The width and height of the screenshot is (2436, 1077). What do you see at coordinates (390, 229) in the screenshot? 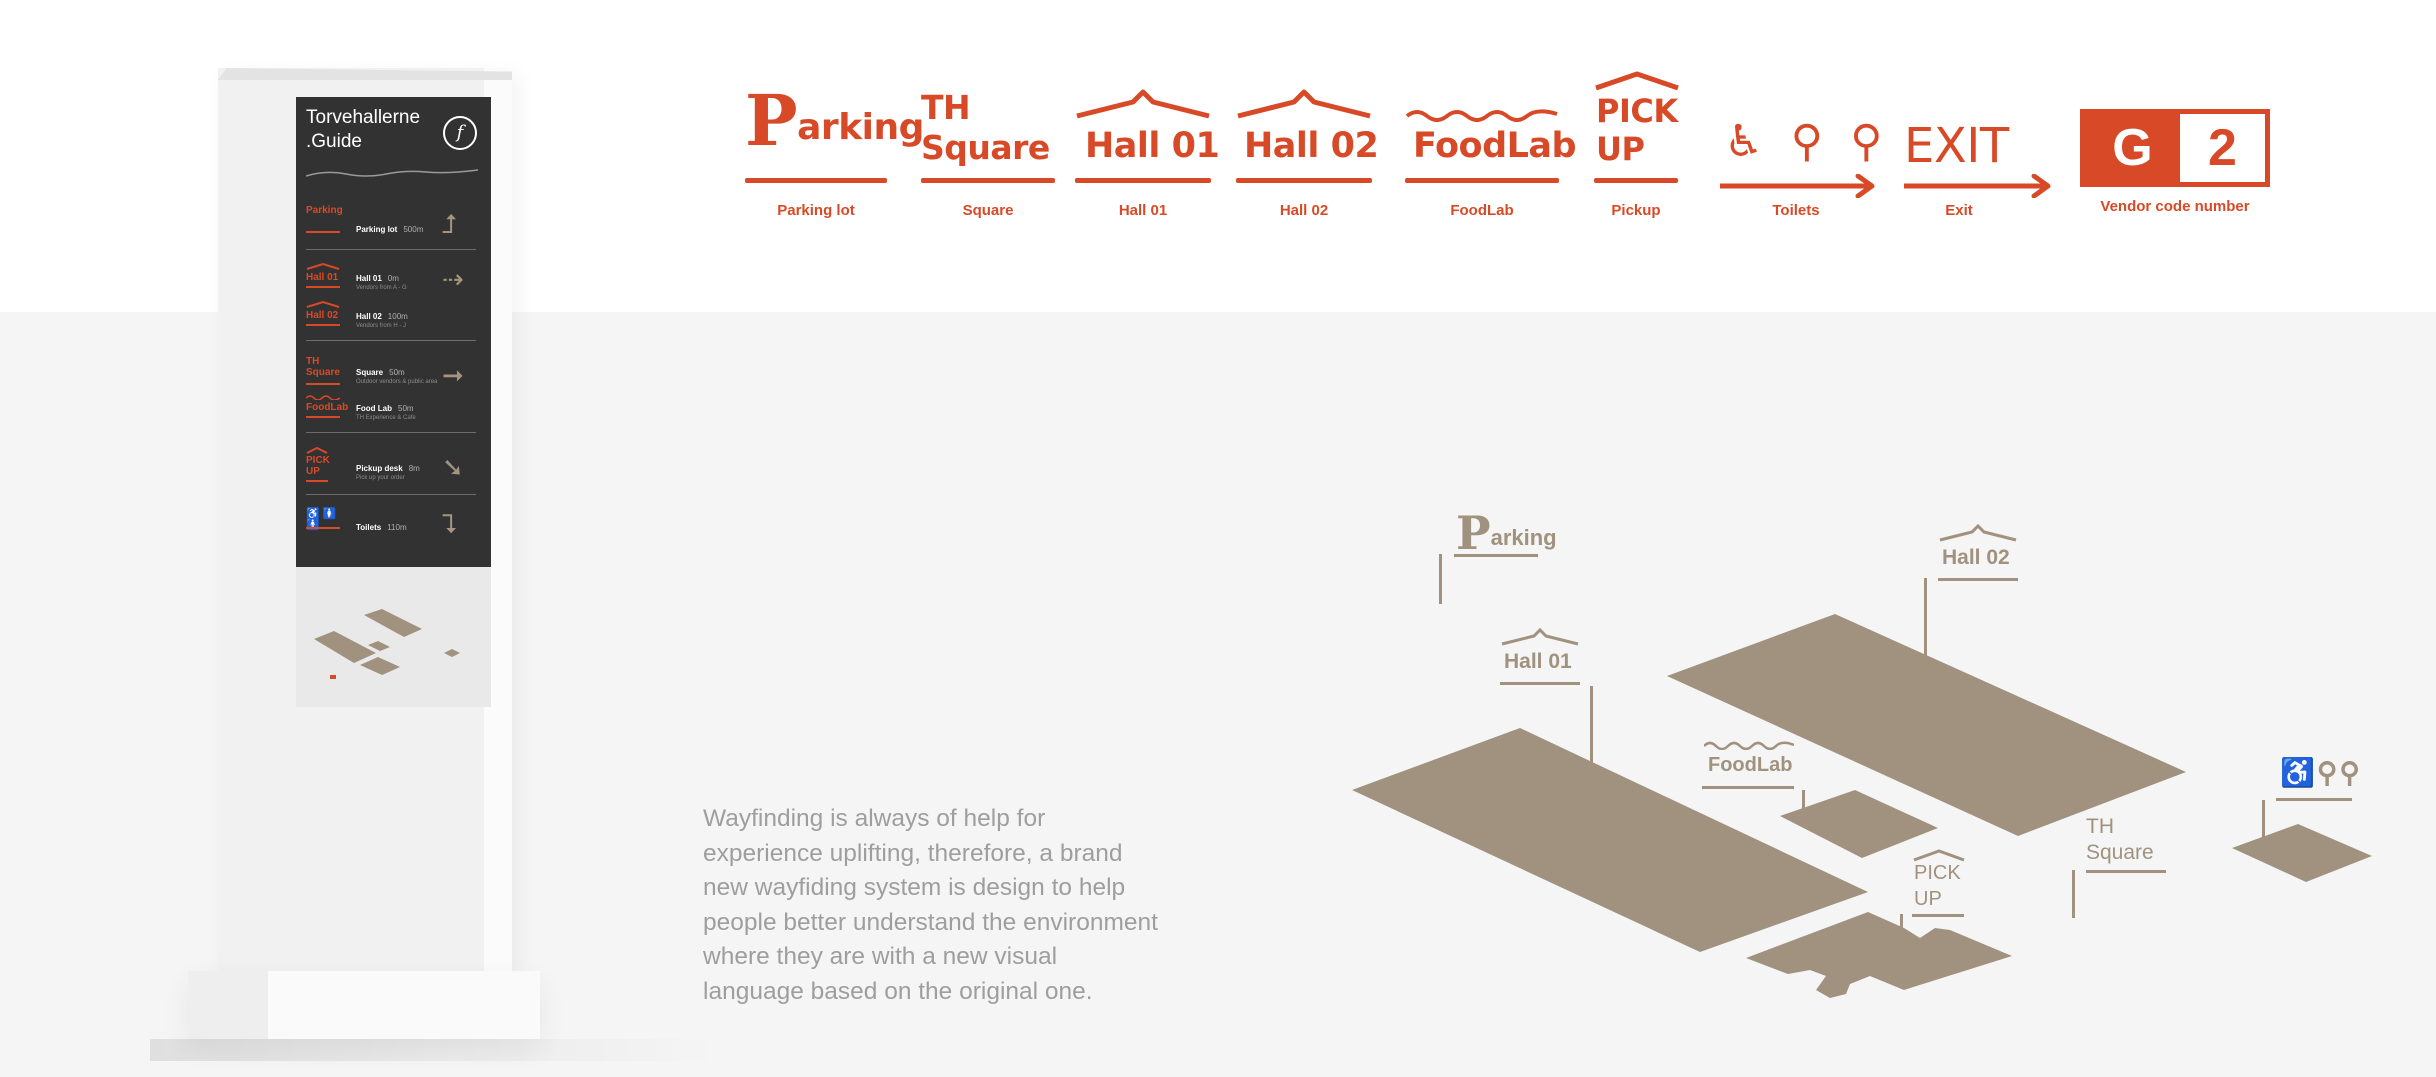
I see `kiosk-row-name: Parking lot 500m` at bounding box center [390, 229].